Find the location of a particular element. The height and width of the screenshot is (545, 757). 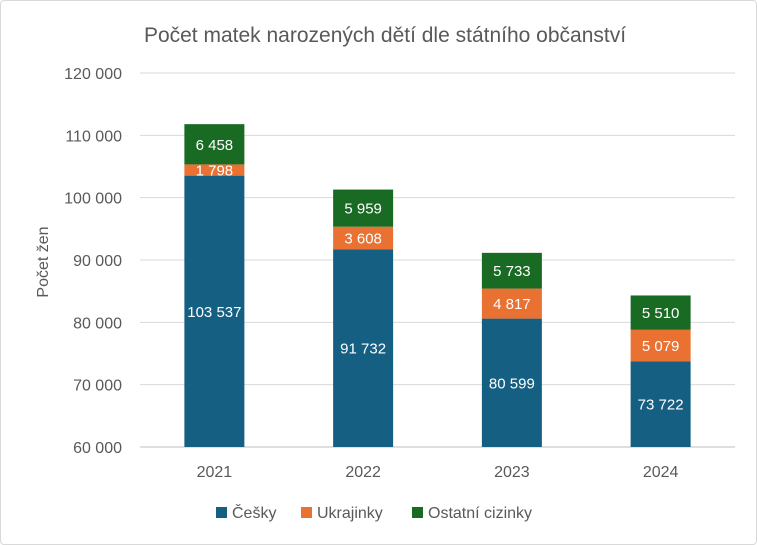

data-label: 73 722 is located at coordinates (661, 405).